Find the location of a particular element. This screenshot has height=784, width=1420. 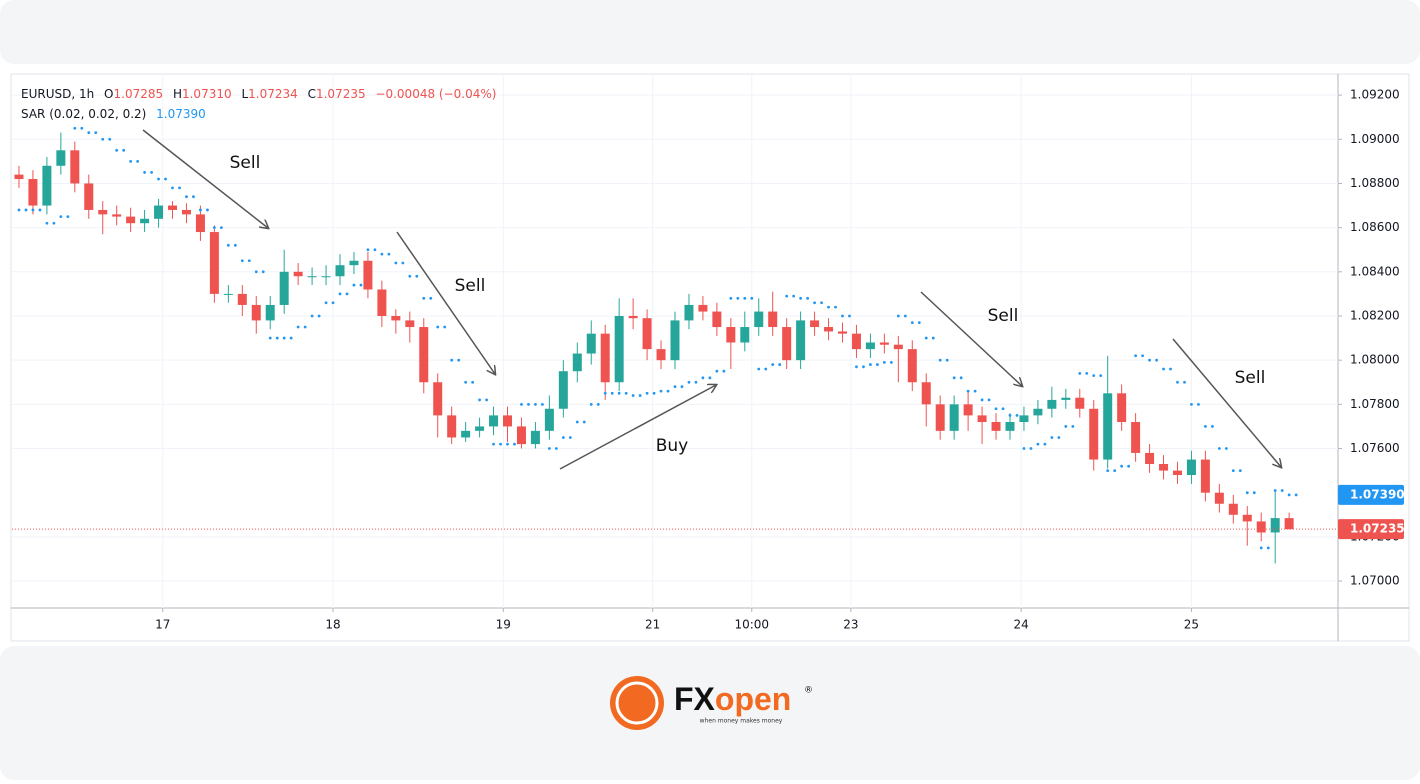

brand-a: FX is located at coordinates (695, 699).